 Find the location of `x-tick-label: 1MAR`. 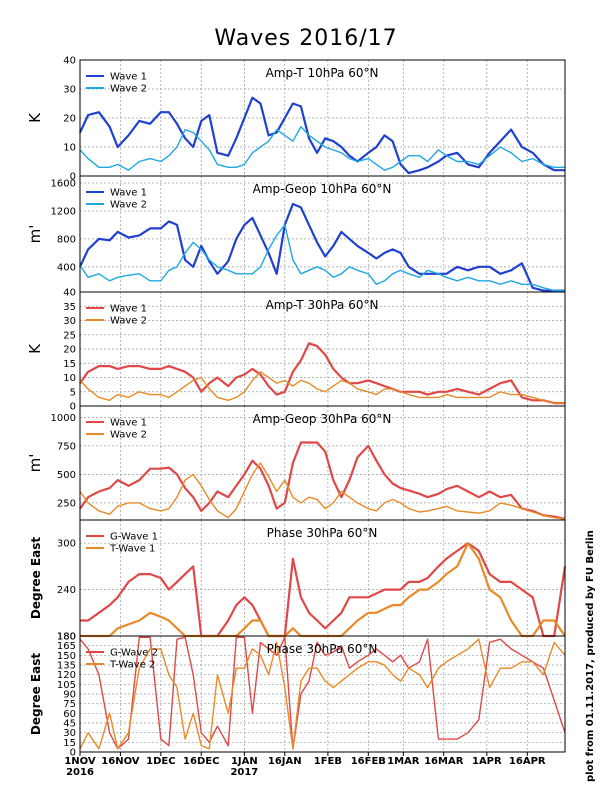

x-tick-label: 1MAR is located at coordinates (403, 761).